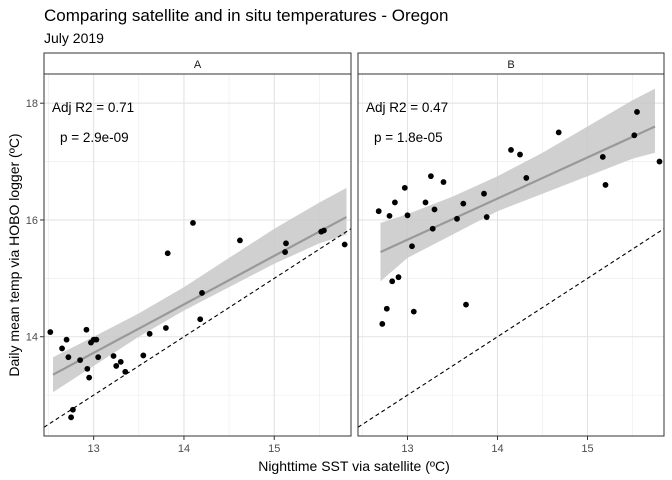 The height and width of the screenshot is (480, 672). What do you see at coordinates (32, 221) in the screenshot?
I see `y-tick-label: 16` at bounding box center [32, 221].